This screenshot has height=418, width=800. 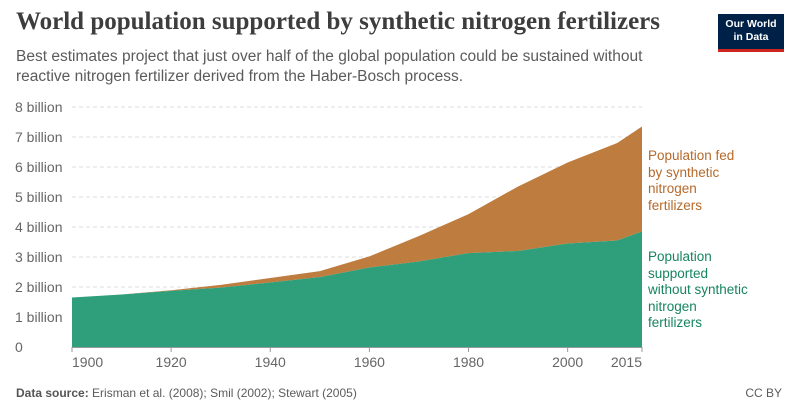 I want to click on x-axis: 1900 1920 1940 1960 1980 2000 2015, so click(x=357, y=358).